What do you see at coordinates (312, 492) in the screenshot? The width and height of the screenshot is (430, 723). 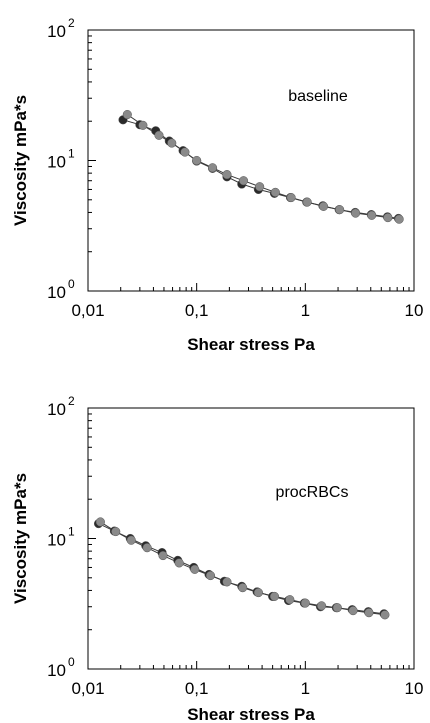 I see `panel-annotation: procRBCs` at bounding box center [312, 492].